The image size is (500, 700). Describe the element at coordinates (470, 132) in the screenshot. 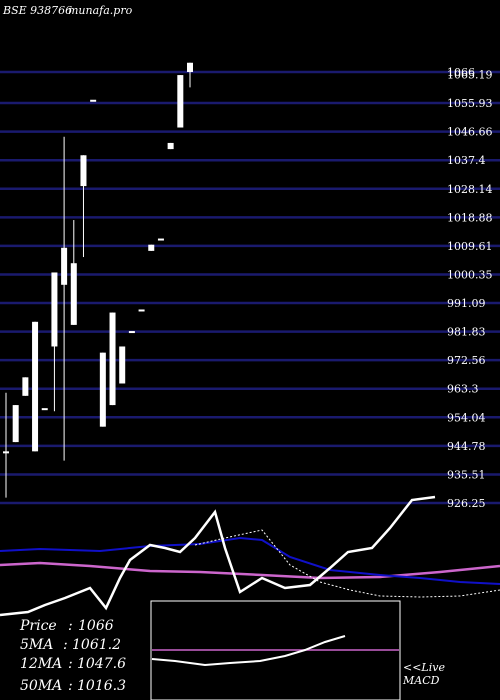

I see `y-tick-label-3: 1046.66` at that location.